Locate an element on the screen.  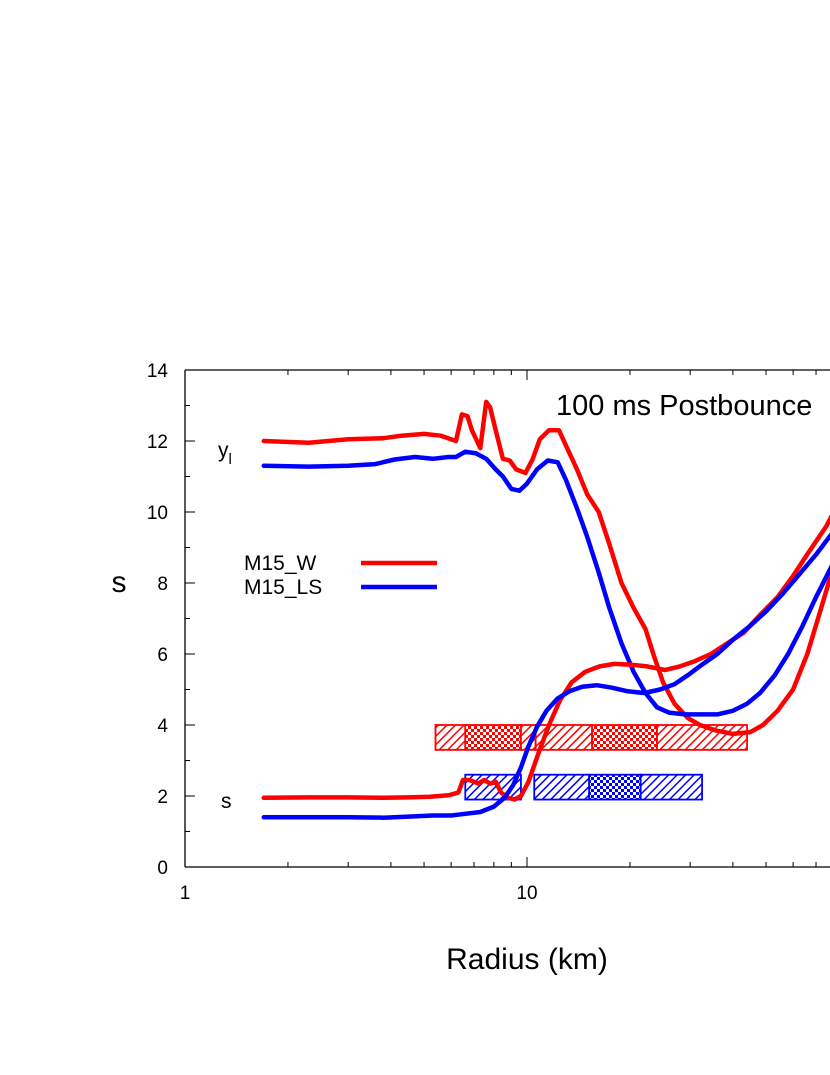
legend-label: M15_LS is located at coordinates (283, 587).